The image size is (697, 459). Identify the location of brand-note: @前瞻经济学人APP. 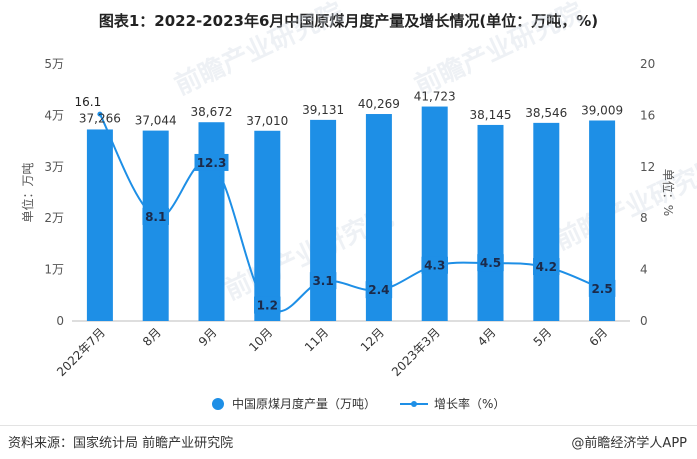
(629, 443).